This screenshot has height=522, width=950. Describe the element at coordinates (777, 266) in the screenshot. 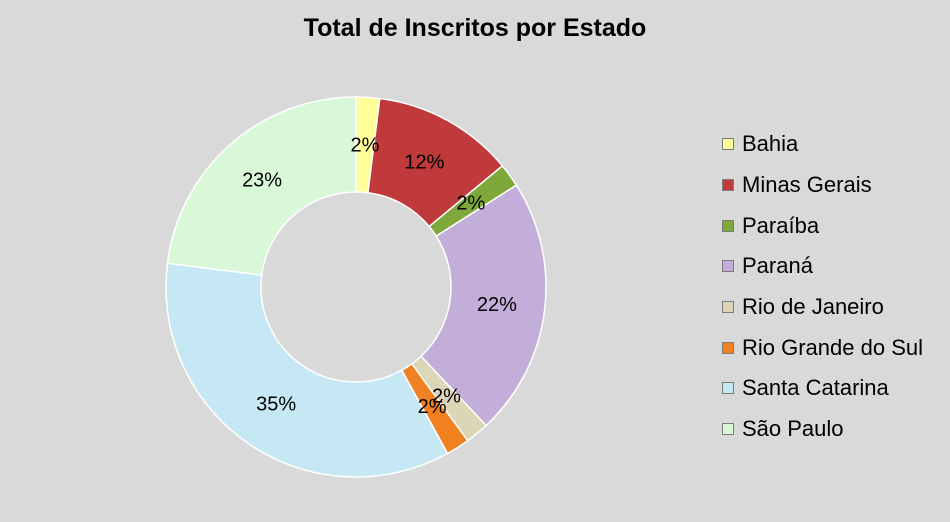

I see `legend-label: Paraná` at that location.